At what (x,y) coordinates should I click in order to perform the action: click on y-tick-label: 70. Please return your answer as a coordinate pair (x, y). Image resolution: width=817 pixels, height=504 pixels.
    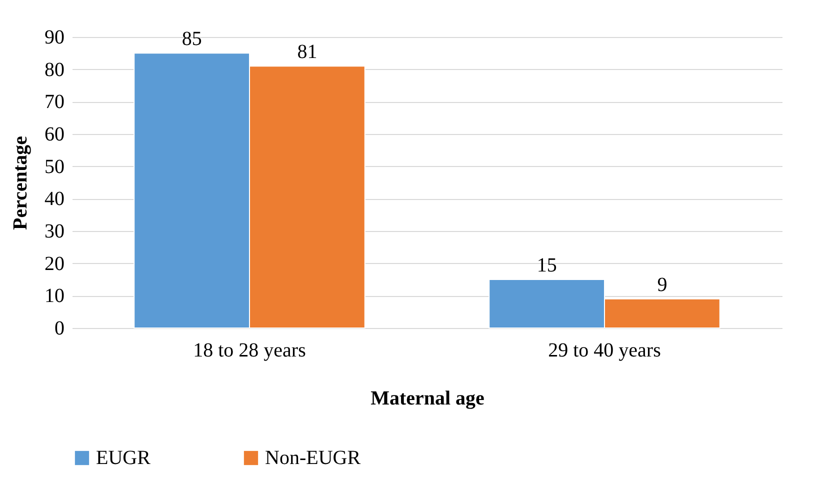
    Looking at the image, I should click on (54, 102).